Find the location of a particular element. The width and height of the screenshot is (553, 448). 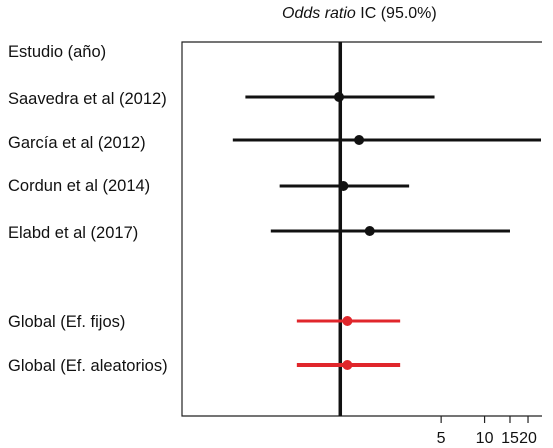

study-label: Elabd et al (2017) is located at coordinates (73, 233).